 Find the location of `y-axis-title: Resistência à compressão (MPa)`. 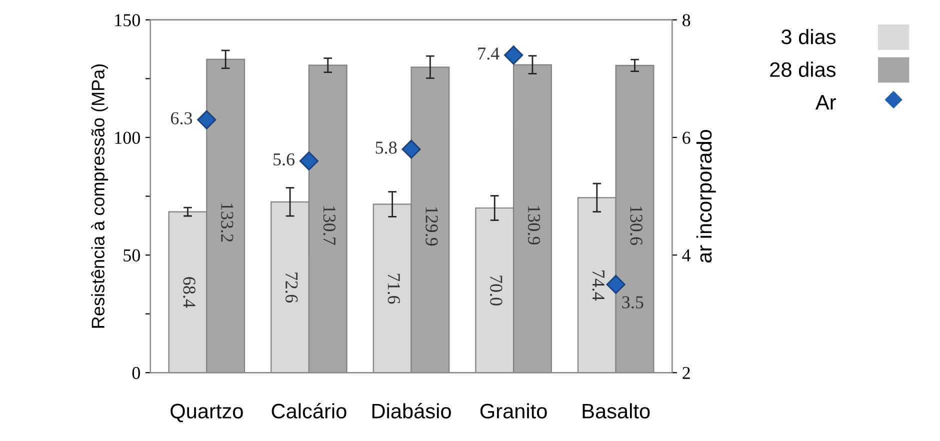

y-axis-title: Resistência à compressão (MPa) is located at coordinates (99, 196).